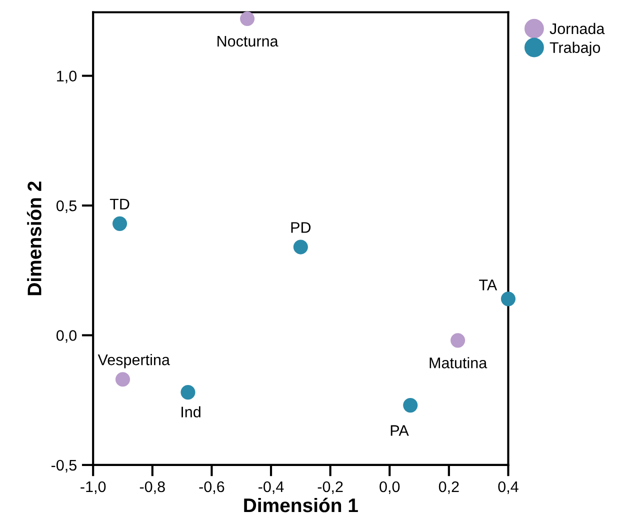  What do you see at coordinates (93, 487) in the screenshot?
I see `x-tick-label: -1,0` at bounding box center [93, 487].